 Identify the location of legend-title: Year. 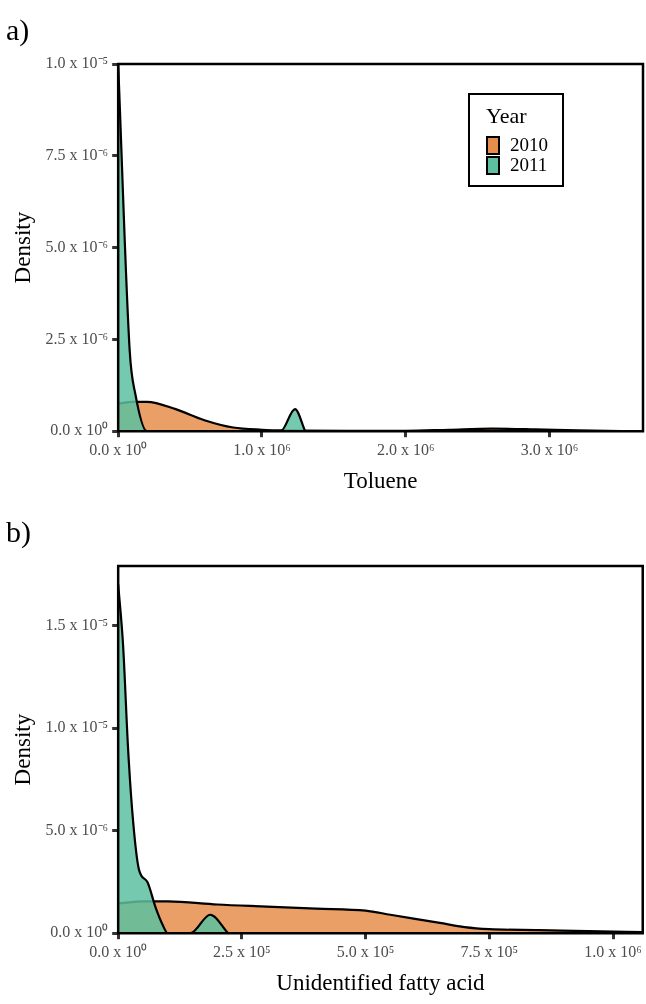
(507, 116).